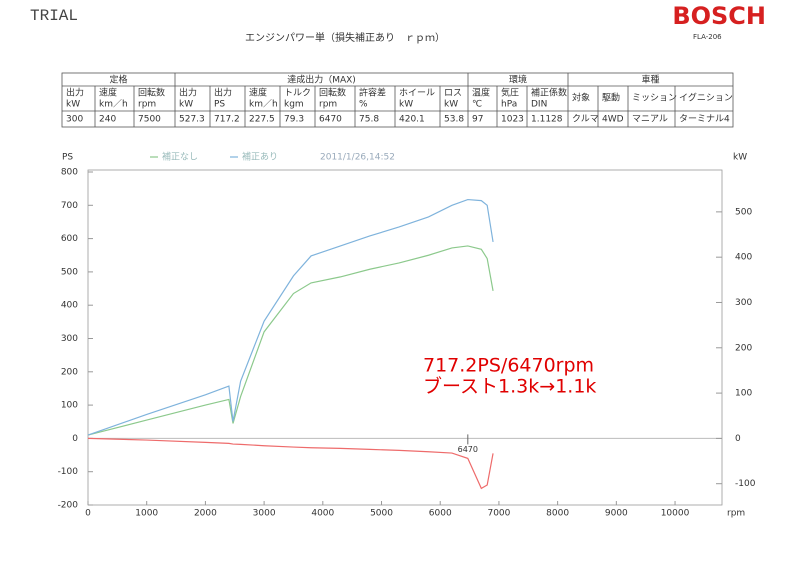 The width and height of the screenshot is (800, 567). What do you see at coordinates (68, 472) in the screenshot?
I see `y-tick-label: -100` at bounding box center [68, 472].